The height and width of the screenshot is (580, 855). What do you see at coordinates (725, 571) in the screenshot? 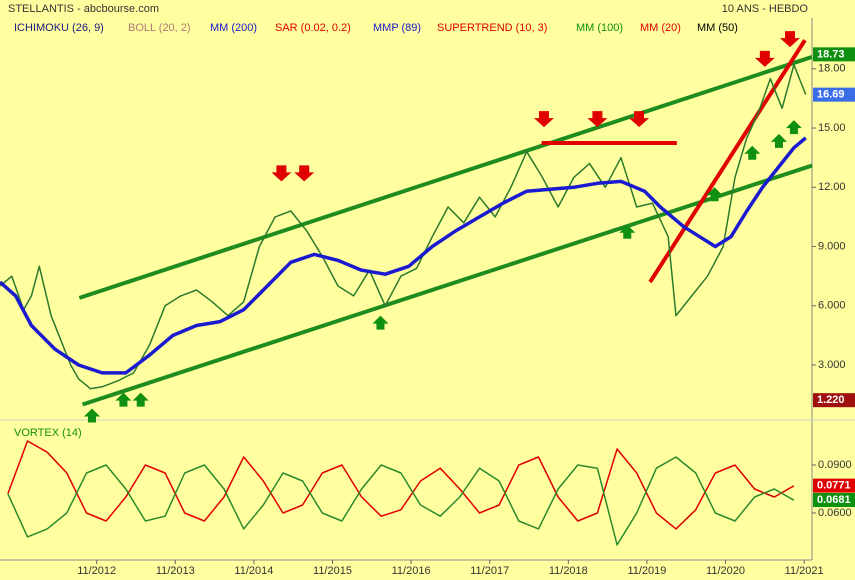
I see `x-tick-label: 11/2020` at bounding box center [725, 571].